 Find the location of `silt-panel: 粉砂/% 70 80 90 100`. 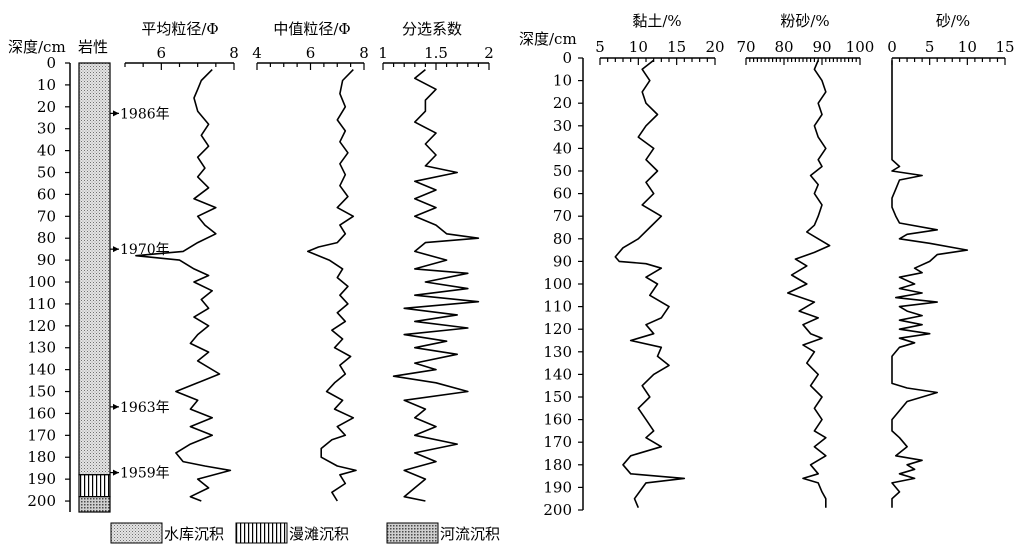

silt-panel: 粉砂/% 70 80 90 100 is located at coordinates (805, 260).